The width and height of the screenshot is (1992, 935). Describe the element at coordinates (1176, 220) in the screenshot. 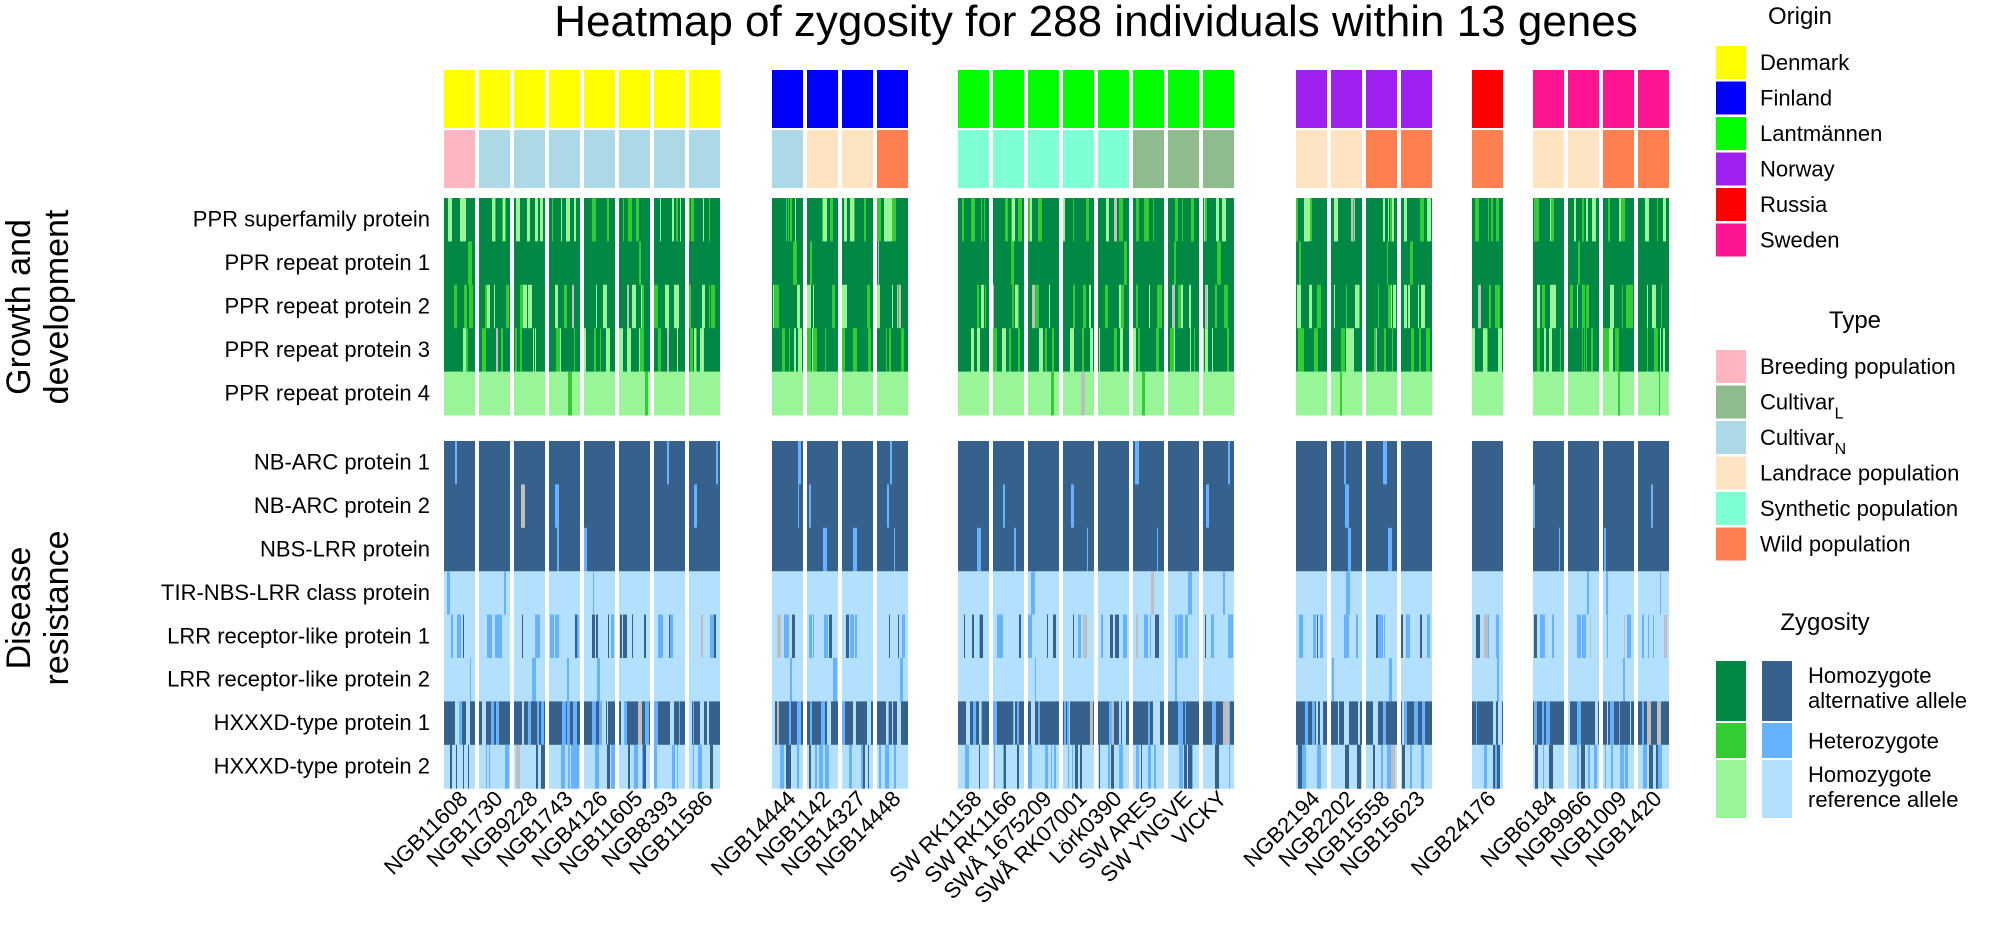

I see `stripe-sw-yngve-ppr-superfamily-protein` at that location.